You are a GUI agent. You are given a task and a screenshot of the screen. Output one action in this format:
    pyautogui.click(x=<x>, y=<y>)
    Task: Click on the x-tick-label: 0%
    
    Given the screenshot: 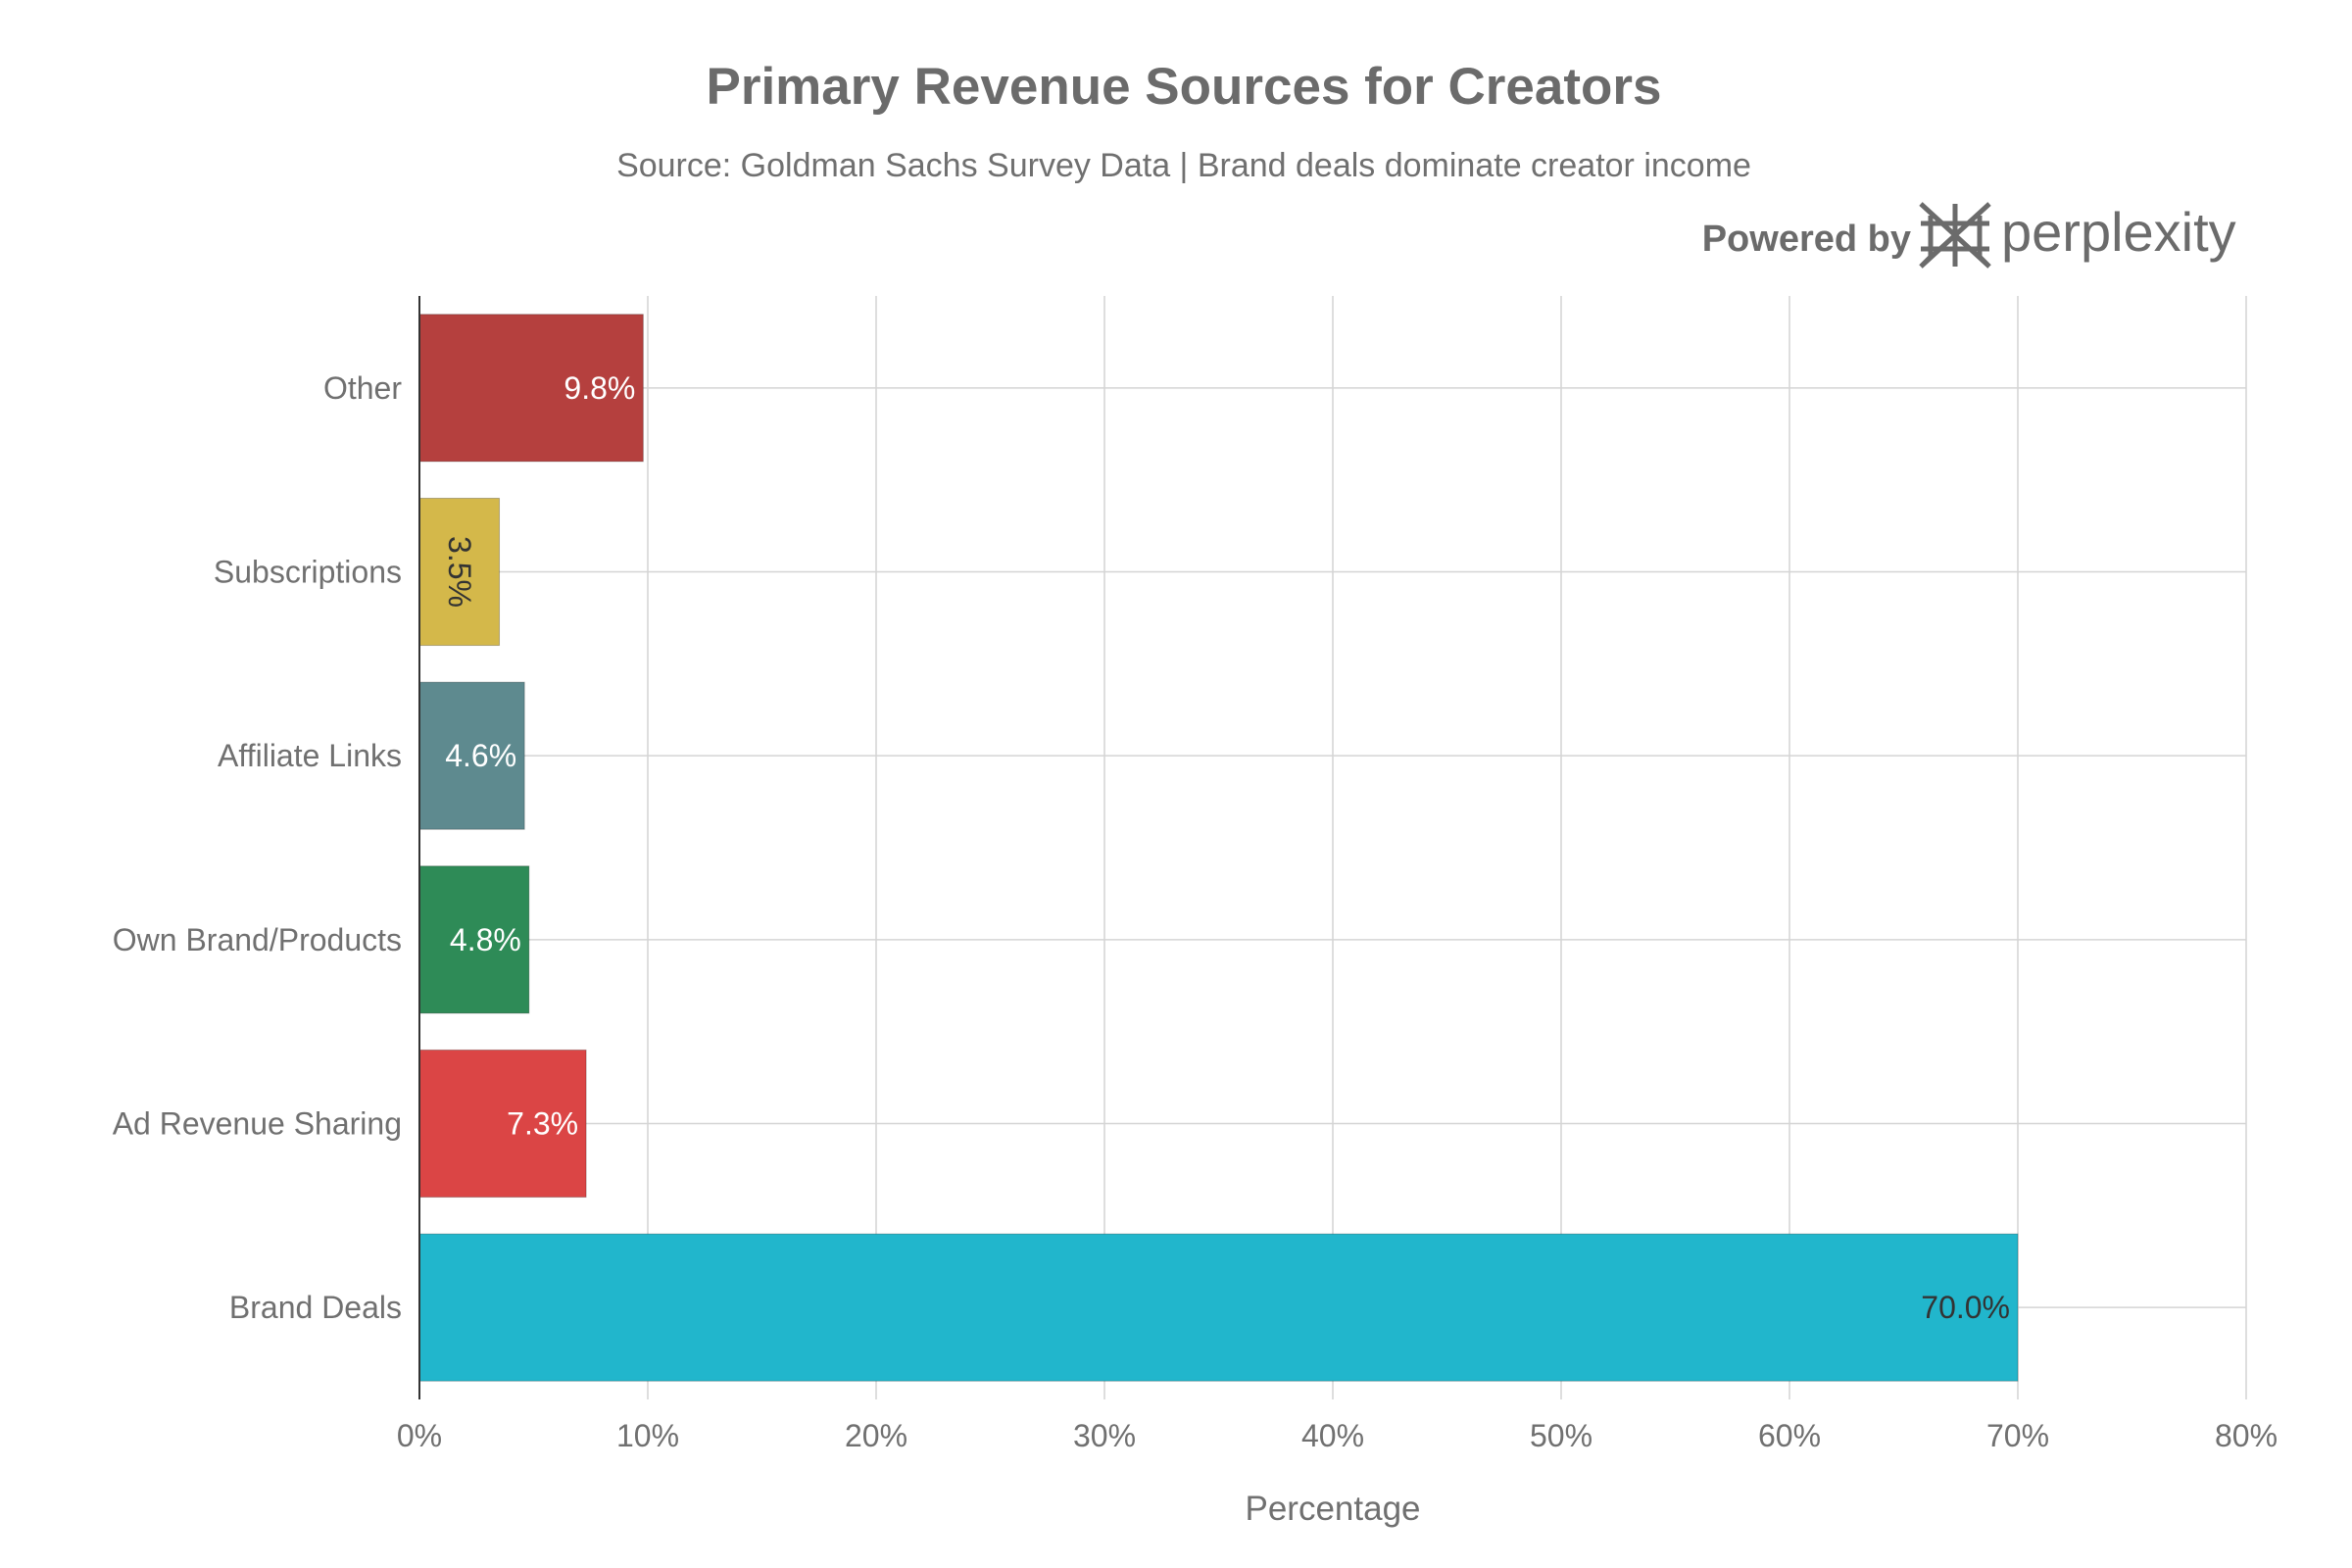 What is the action you would take?
    pyautogui.click(x=419, y=1435)
    